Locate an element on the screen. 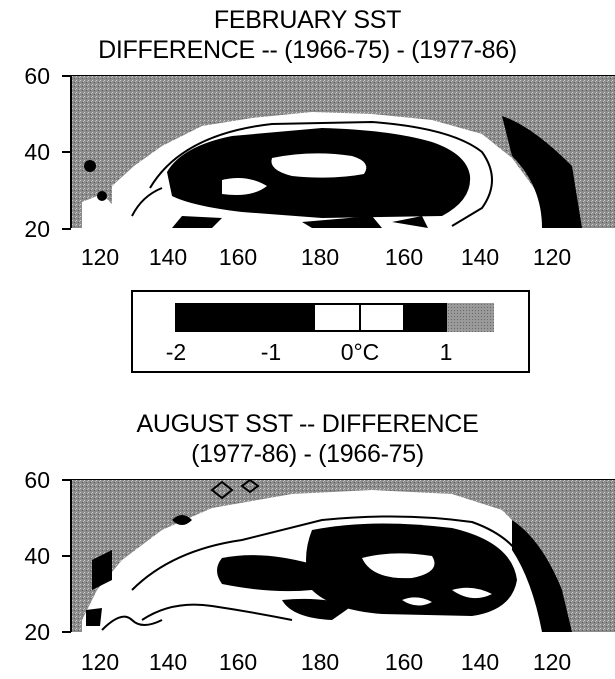 This screenshot has height=679, width=615. color-legend is located at coordinates (330, 331).